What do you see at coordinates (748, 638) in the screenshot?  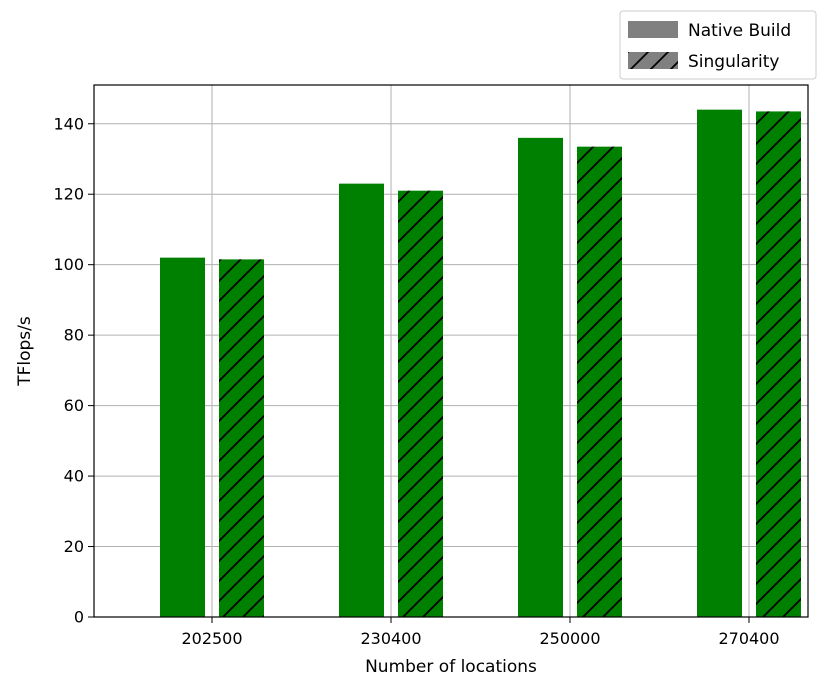 I see `x-tick-label: 270400` at bounding box center [748, 638].